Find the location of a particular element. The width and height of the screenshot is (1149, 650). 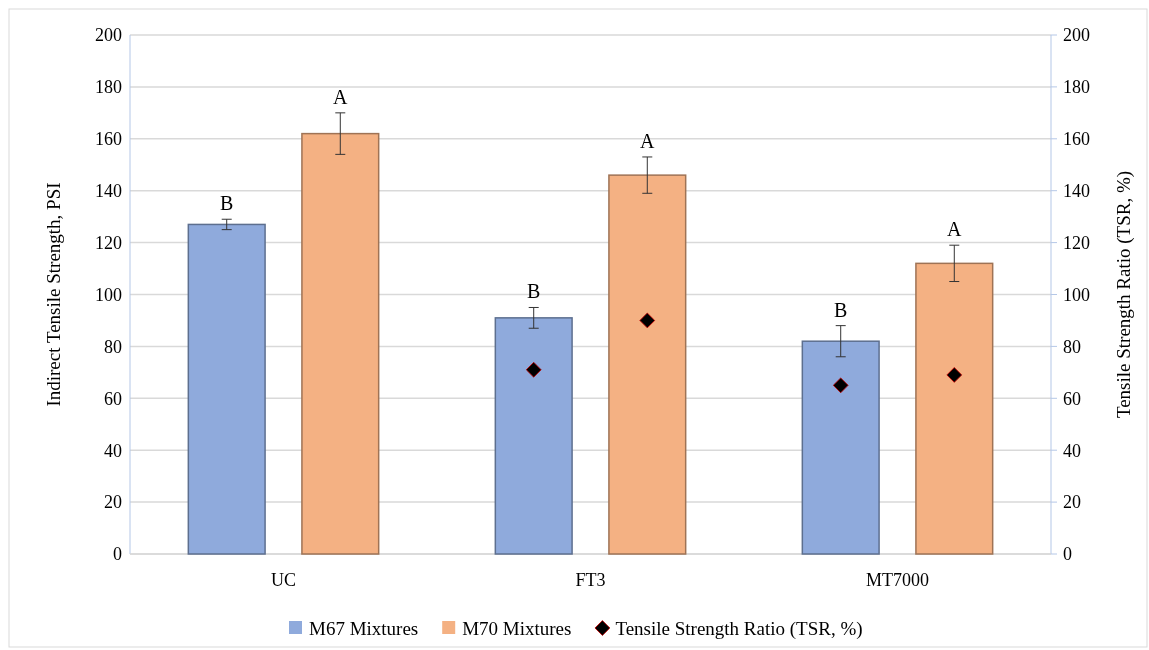

y2-tick-label: 200 is located at coordinates (1076, 35).